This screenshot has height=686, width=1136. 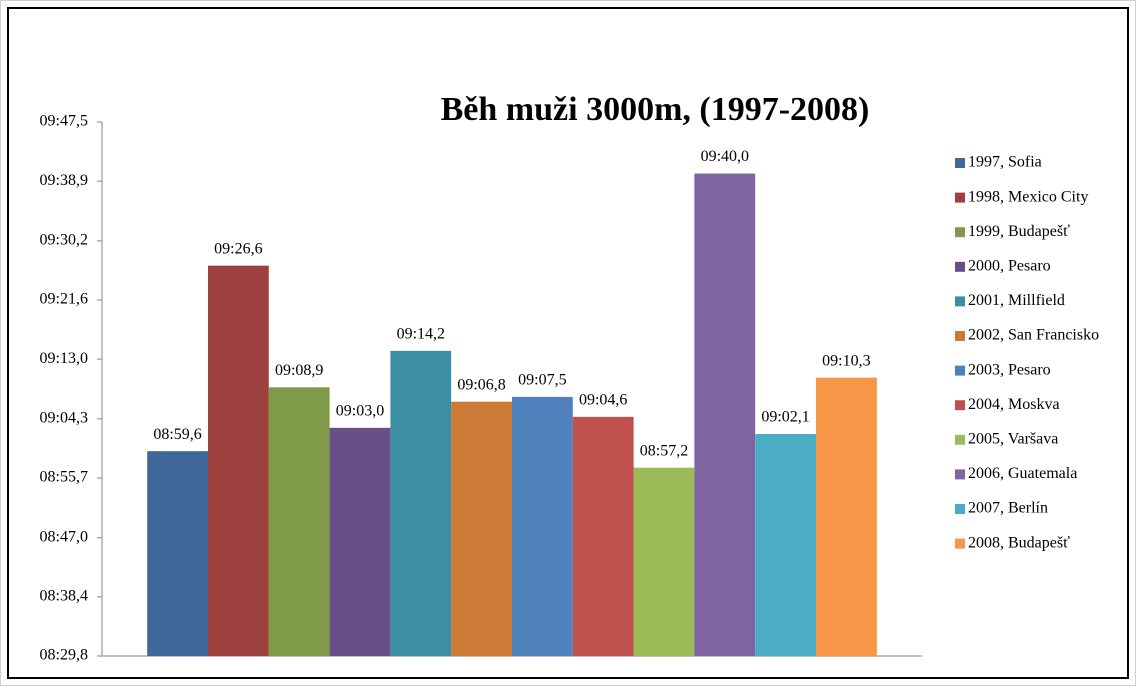 What do you see at coordinates (1009, 369) in the screenshot?
I see `legend-label: 2003, Pesaro` at bounding box center [1009, 369].